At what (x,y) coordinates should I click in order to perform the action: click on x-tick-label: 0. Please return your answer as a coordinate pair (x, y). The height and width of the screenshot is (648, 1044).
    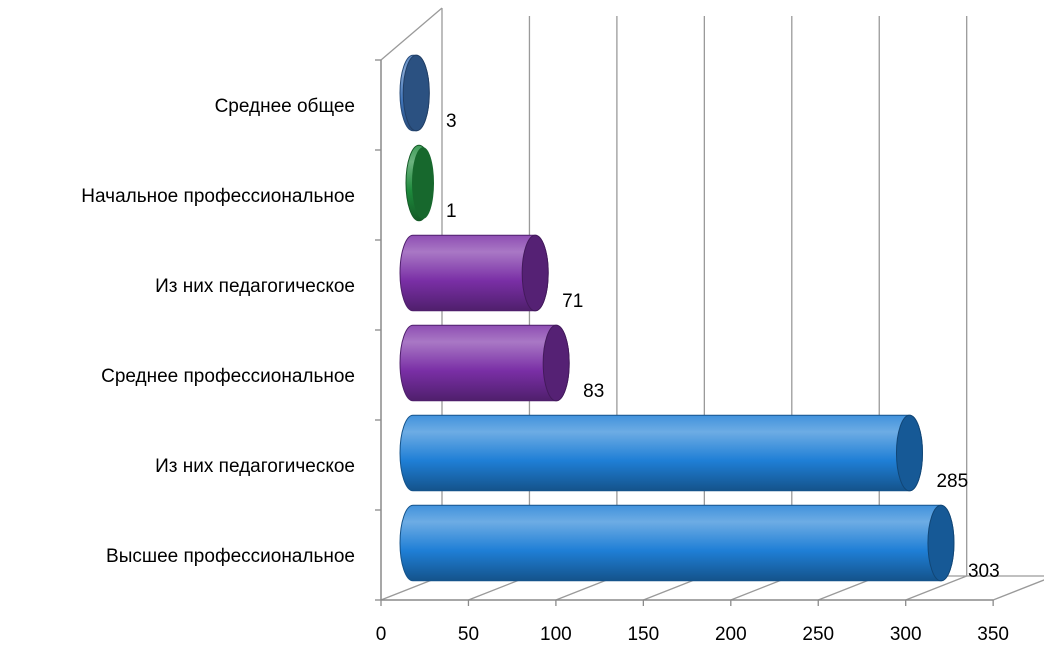
    Looking at the image, I should click on (381, 634).